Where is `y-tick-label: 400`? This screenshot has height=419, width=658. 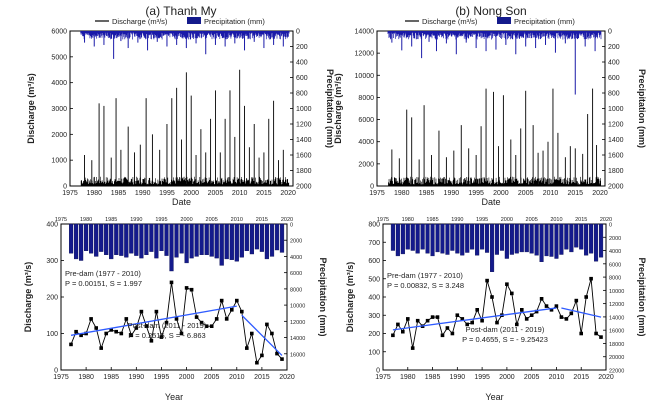
y-tick-label: 400 is located at coordinates (374, 298).